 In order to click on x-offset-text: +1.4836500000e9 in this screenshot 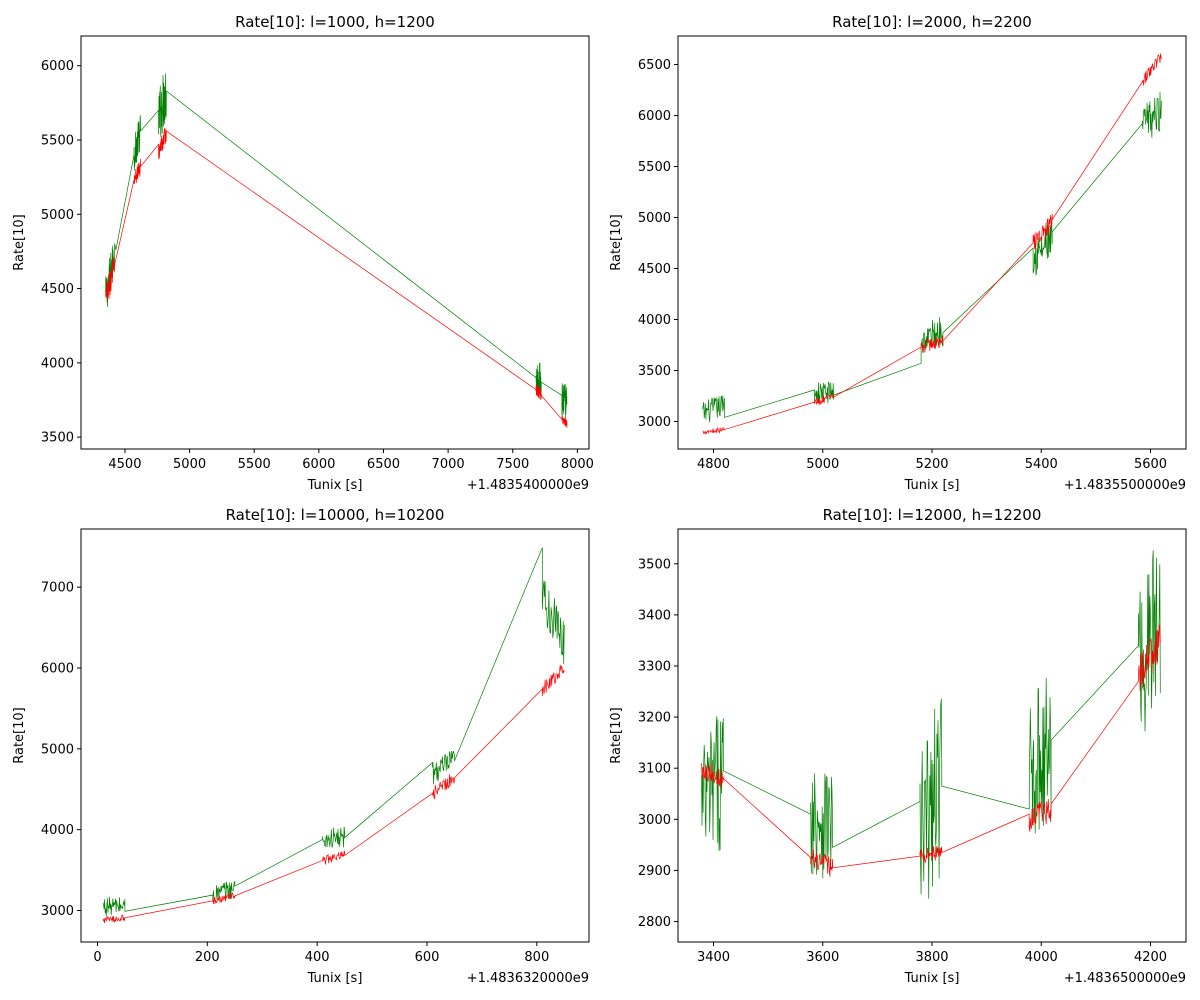, I will do `click(1125, 978)`.